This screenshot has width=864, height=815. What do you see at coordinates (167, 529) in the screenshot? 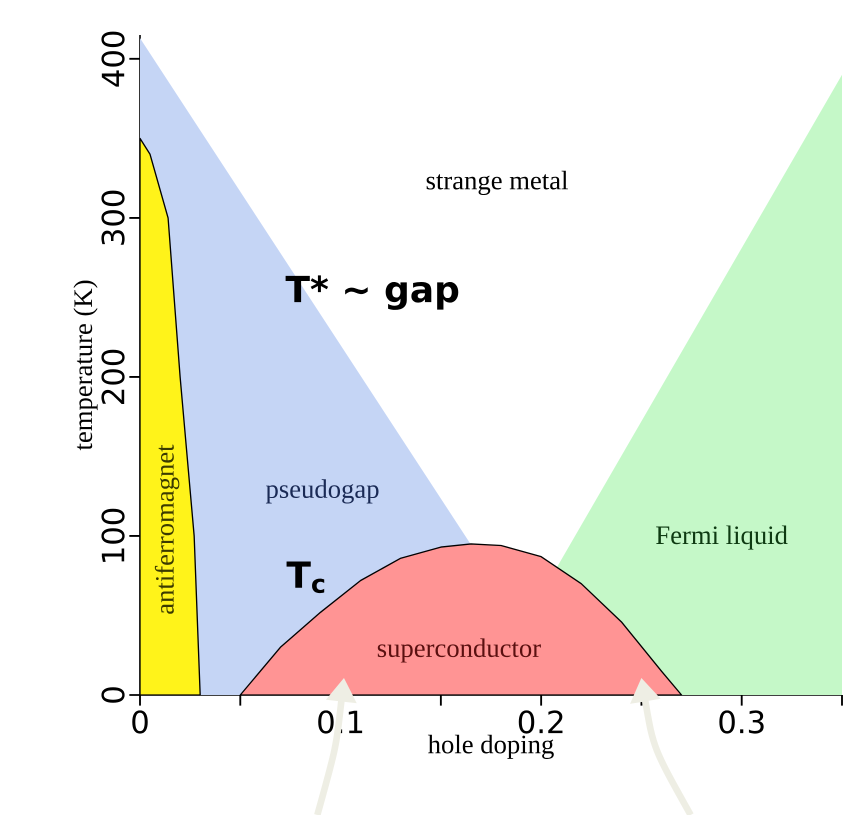
I see `annotation: antiferromagnet` at bounding box center [167, 529].